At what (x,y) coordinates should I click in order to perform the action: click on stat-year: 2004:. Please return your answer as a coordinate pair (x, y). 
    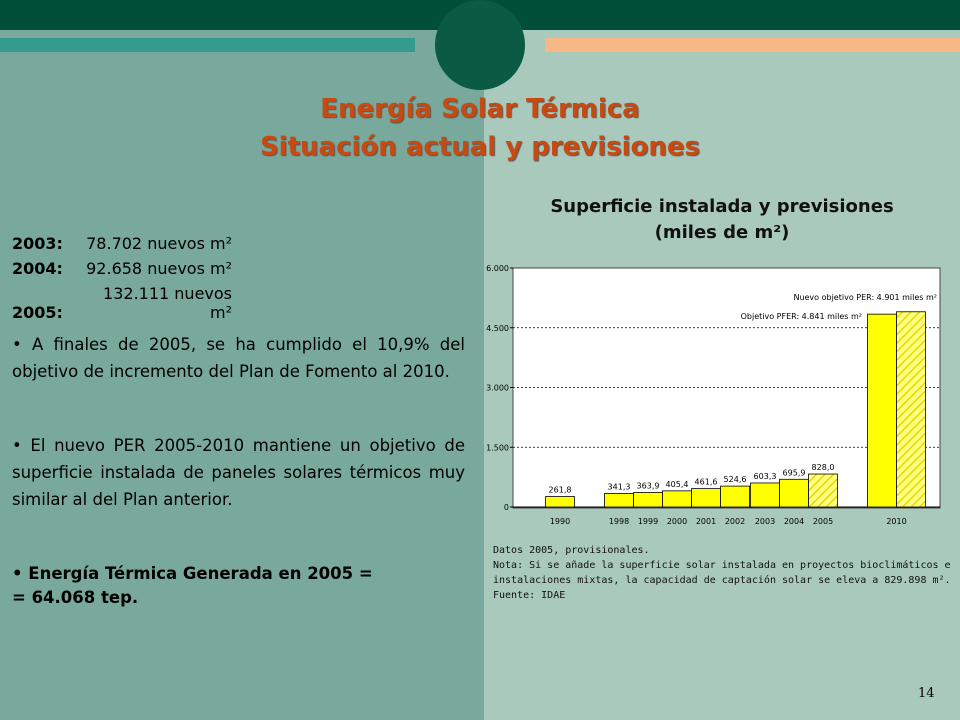
    Looking at the image, I should click on (37, 268).